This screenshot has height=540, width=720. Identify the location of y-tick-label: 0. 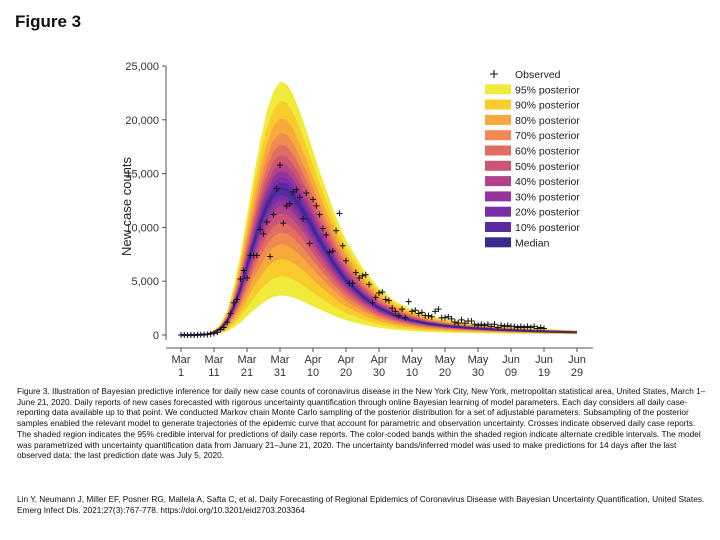
(156, 336).